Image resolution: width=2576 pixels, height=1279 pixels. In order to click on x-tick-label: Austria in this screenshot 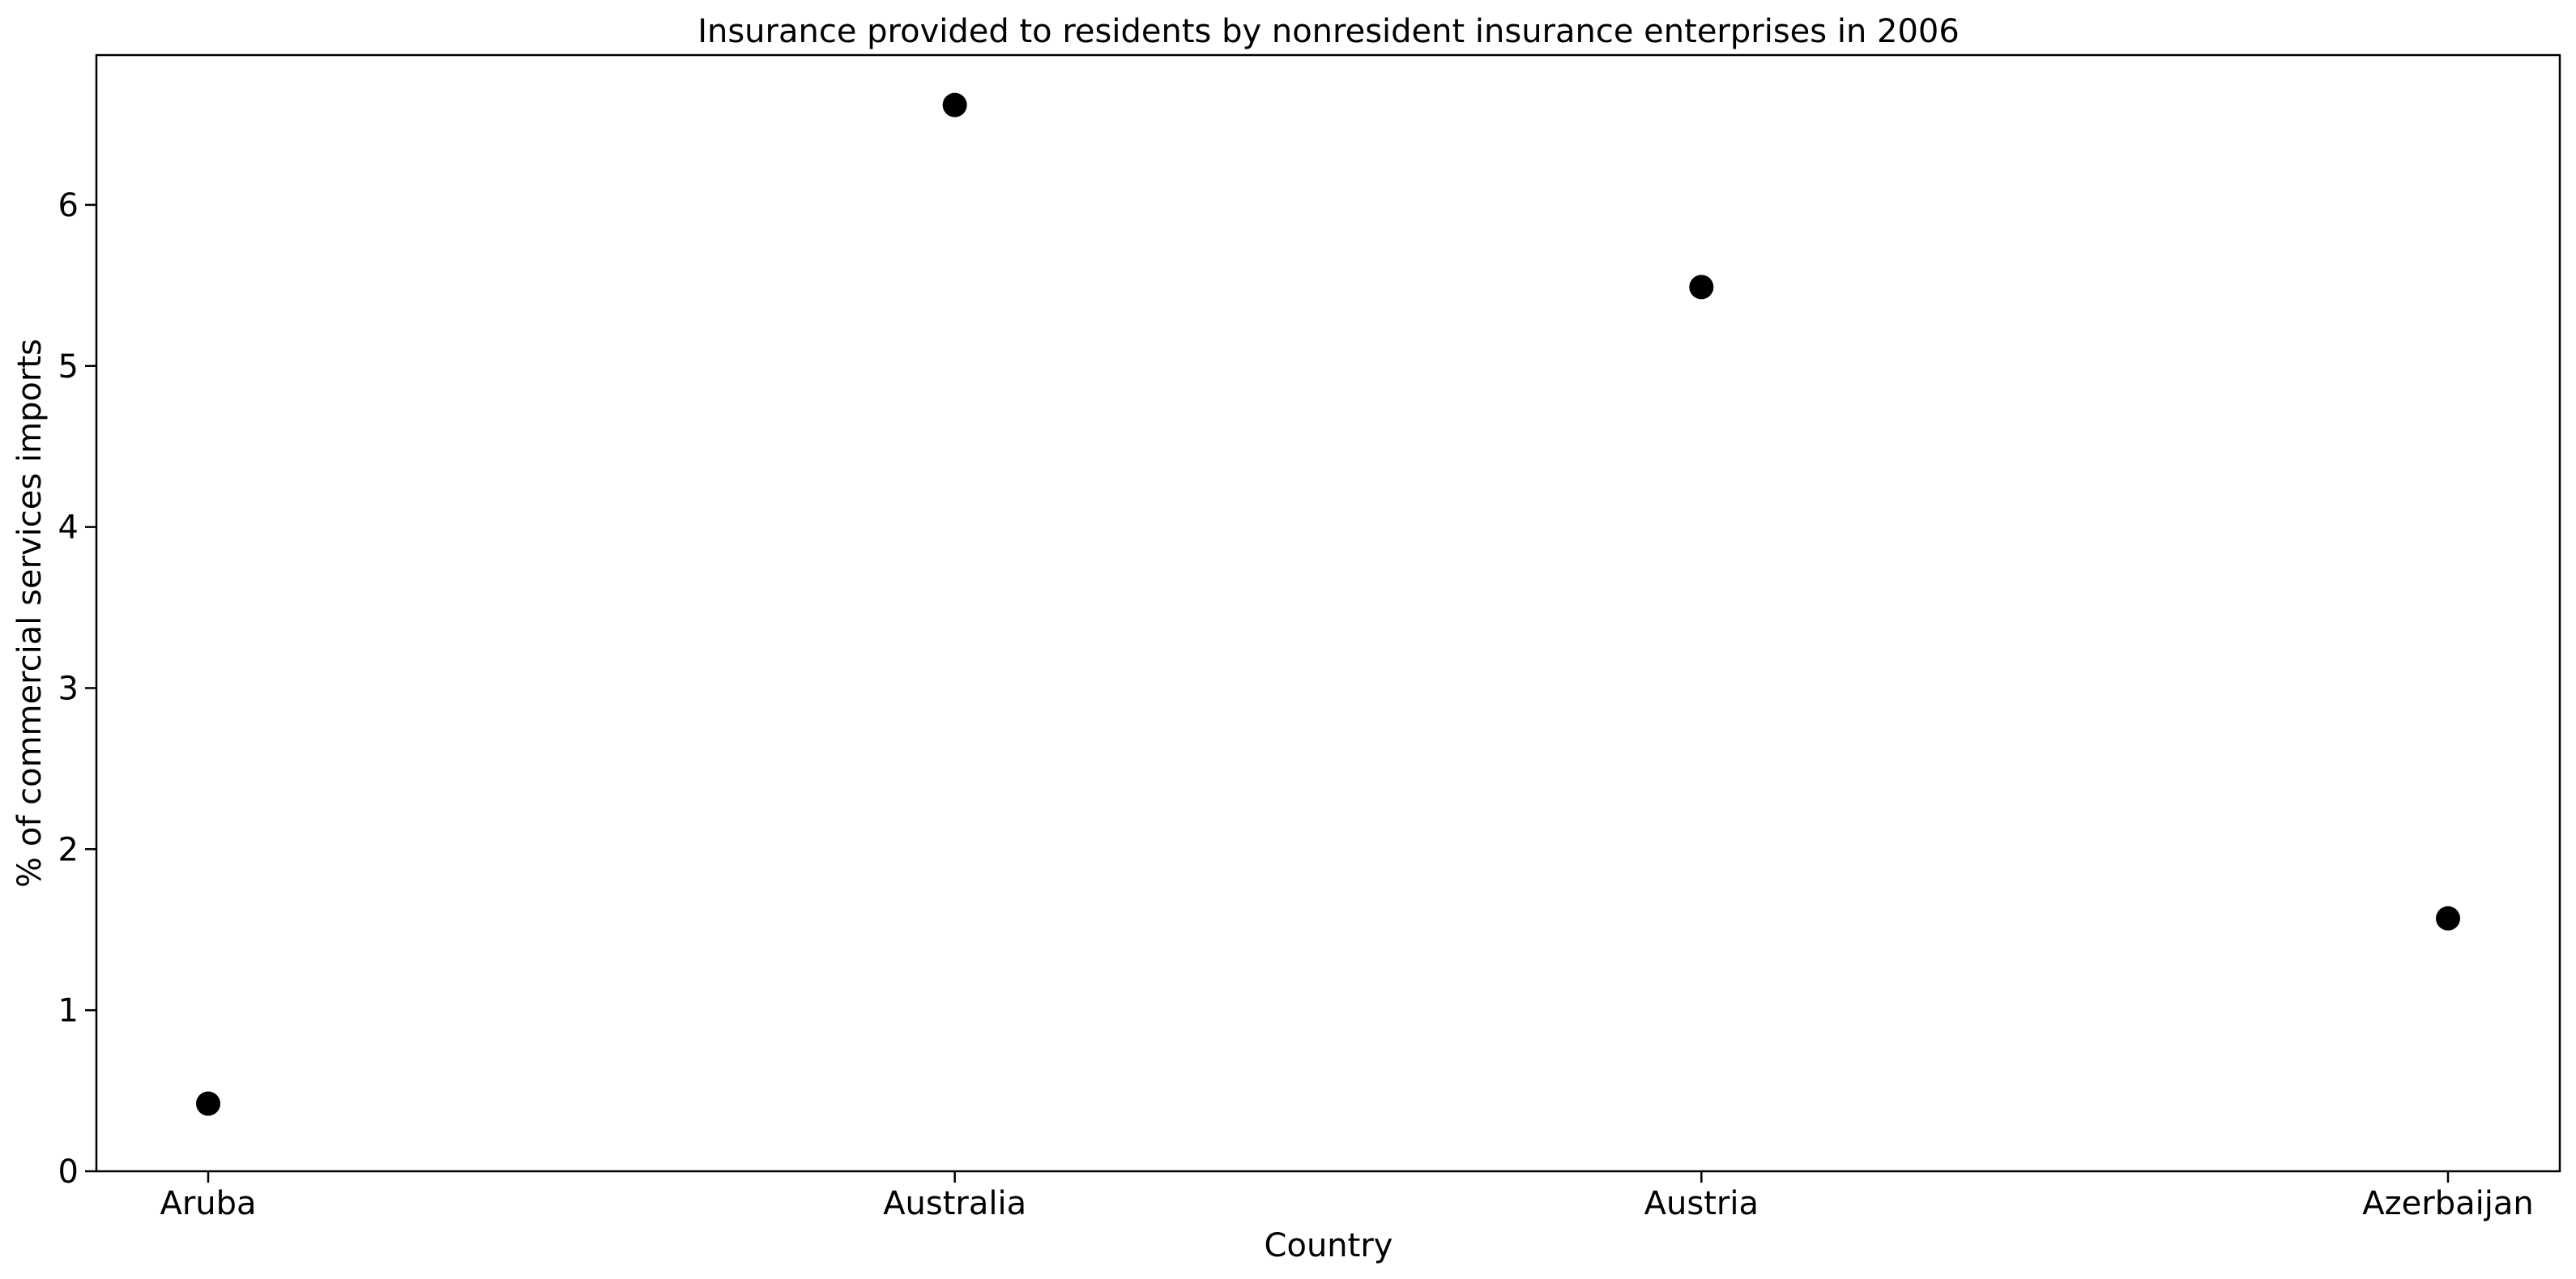, I will do `click(1701, 1203)`.